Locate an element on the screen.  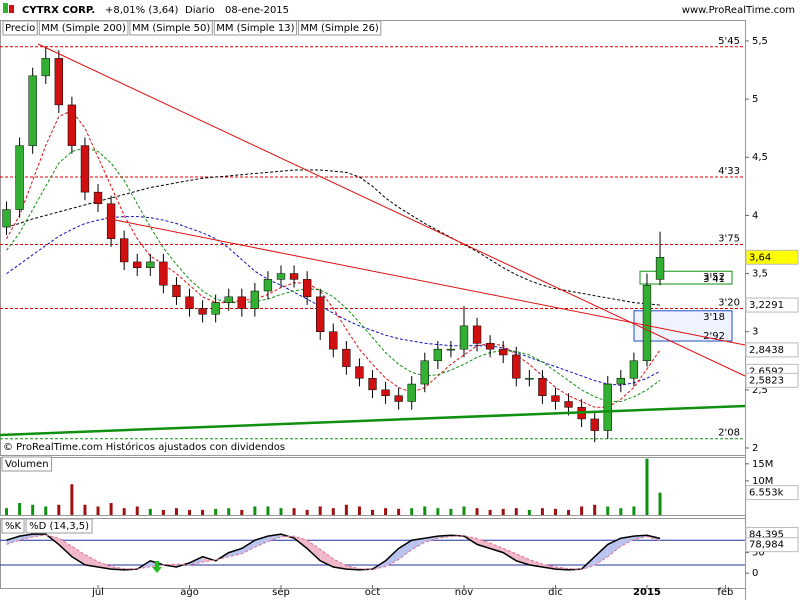
zone-label: 3'41 is located at coordinates (714, 279).